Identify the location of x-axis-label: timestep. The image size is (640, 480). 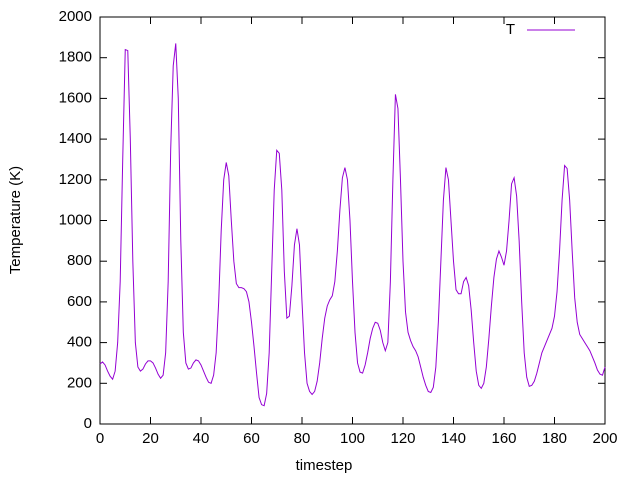
(324, 465).